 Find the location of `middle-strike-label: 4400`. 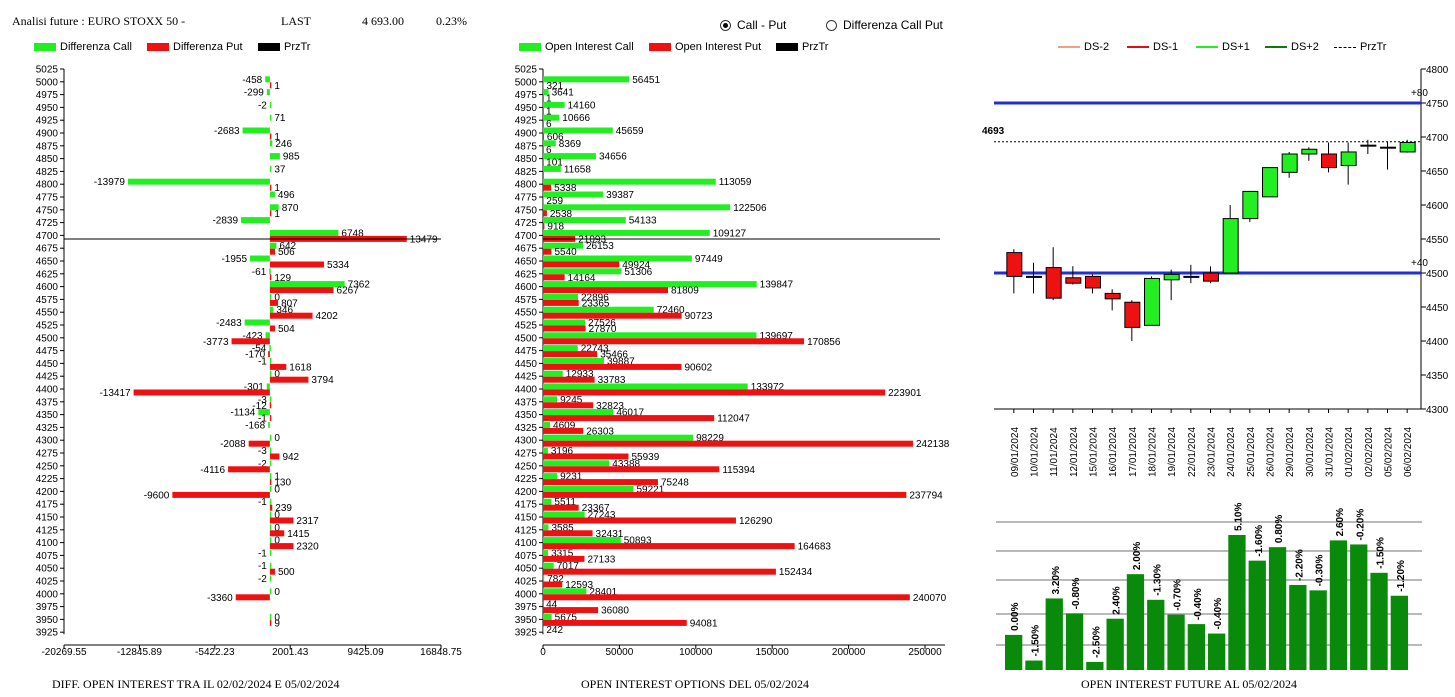

middle-strike-label: 4400 is located at coordinates (526, 390).